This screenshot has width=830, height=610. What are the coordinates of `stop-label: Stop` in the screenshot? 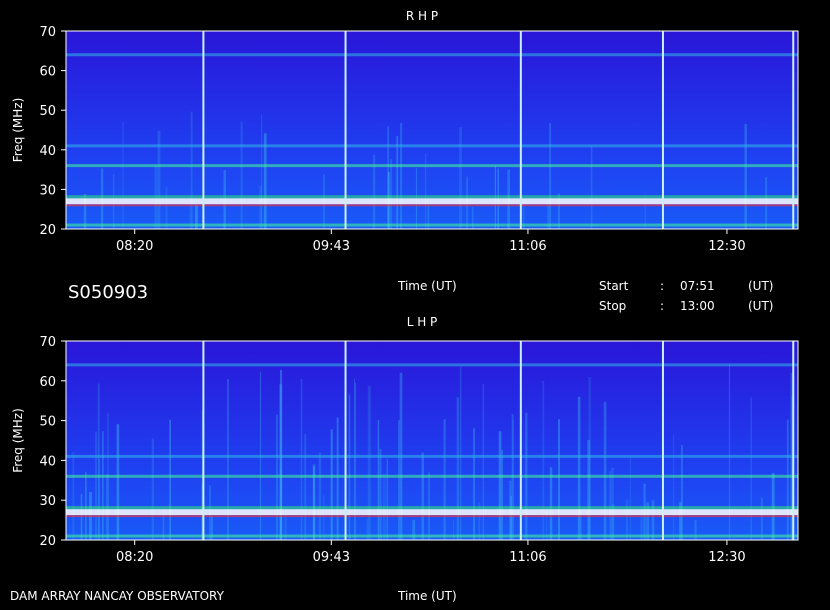 It's located at (613, 306).